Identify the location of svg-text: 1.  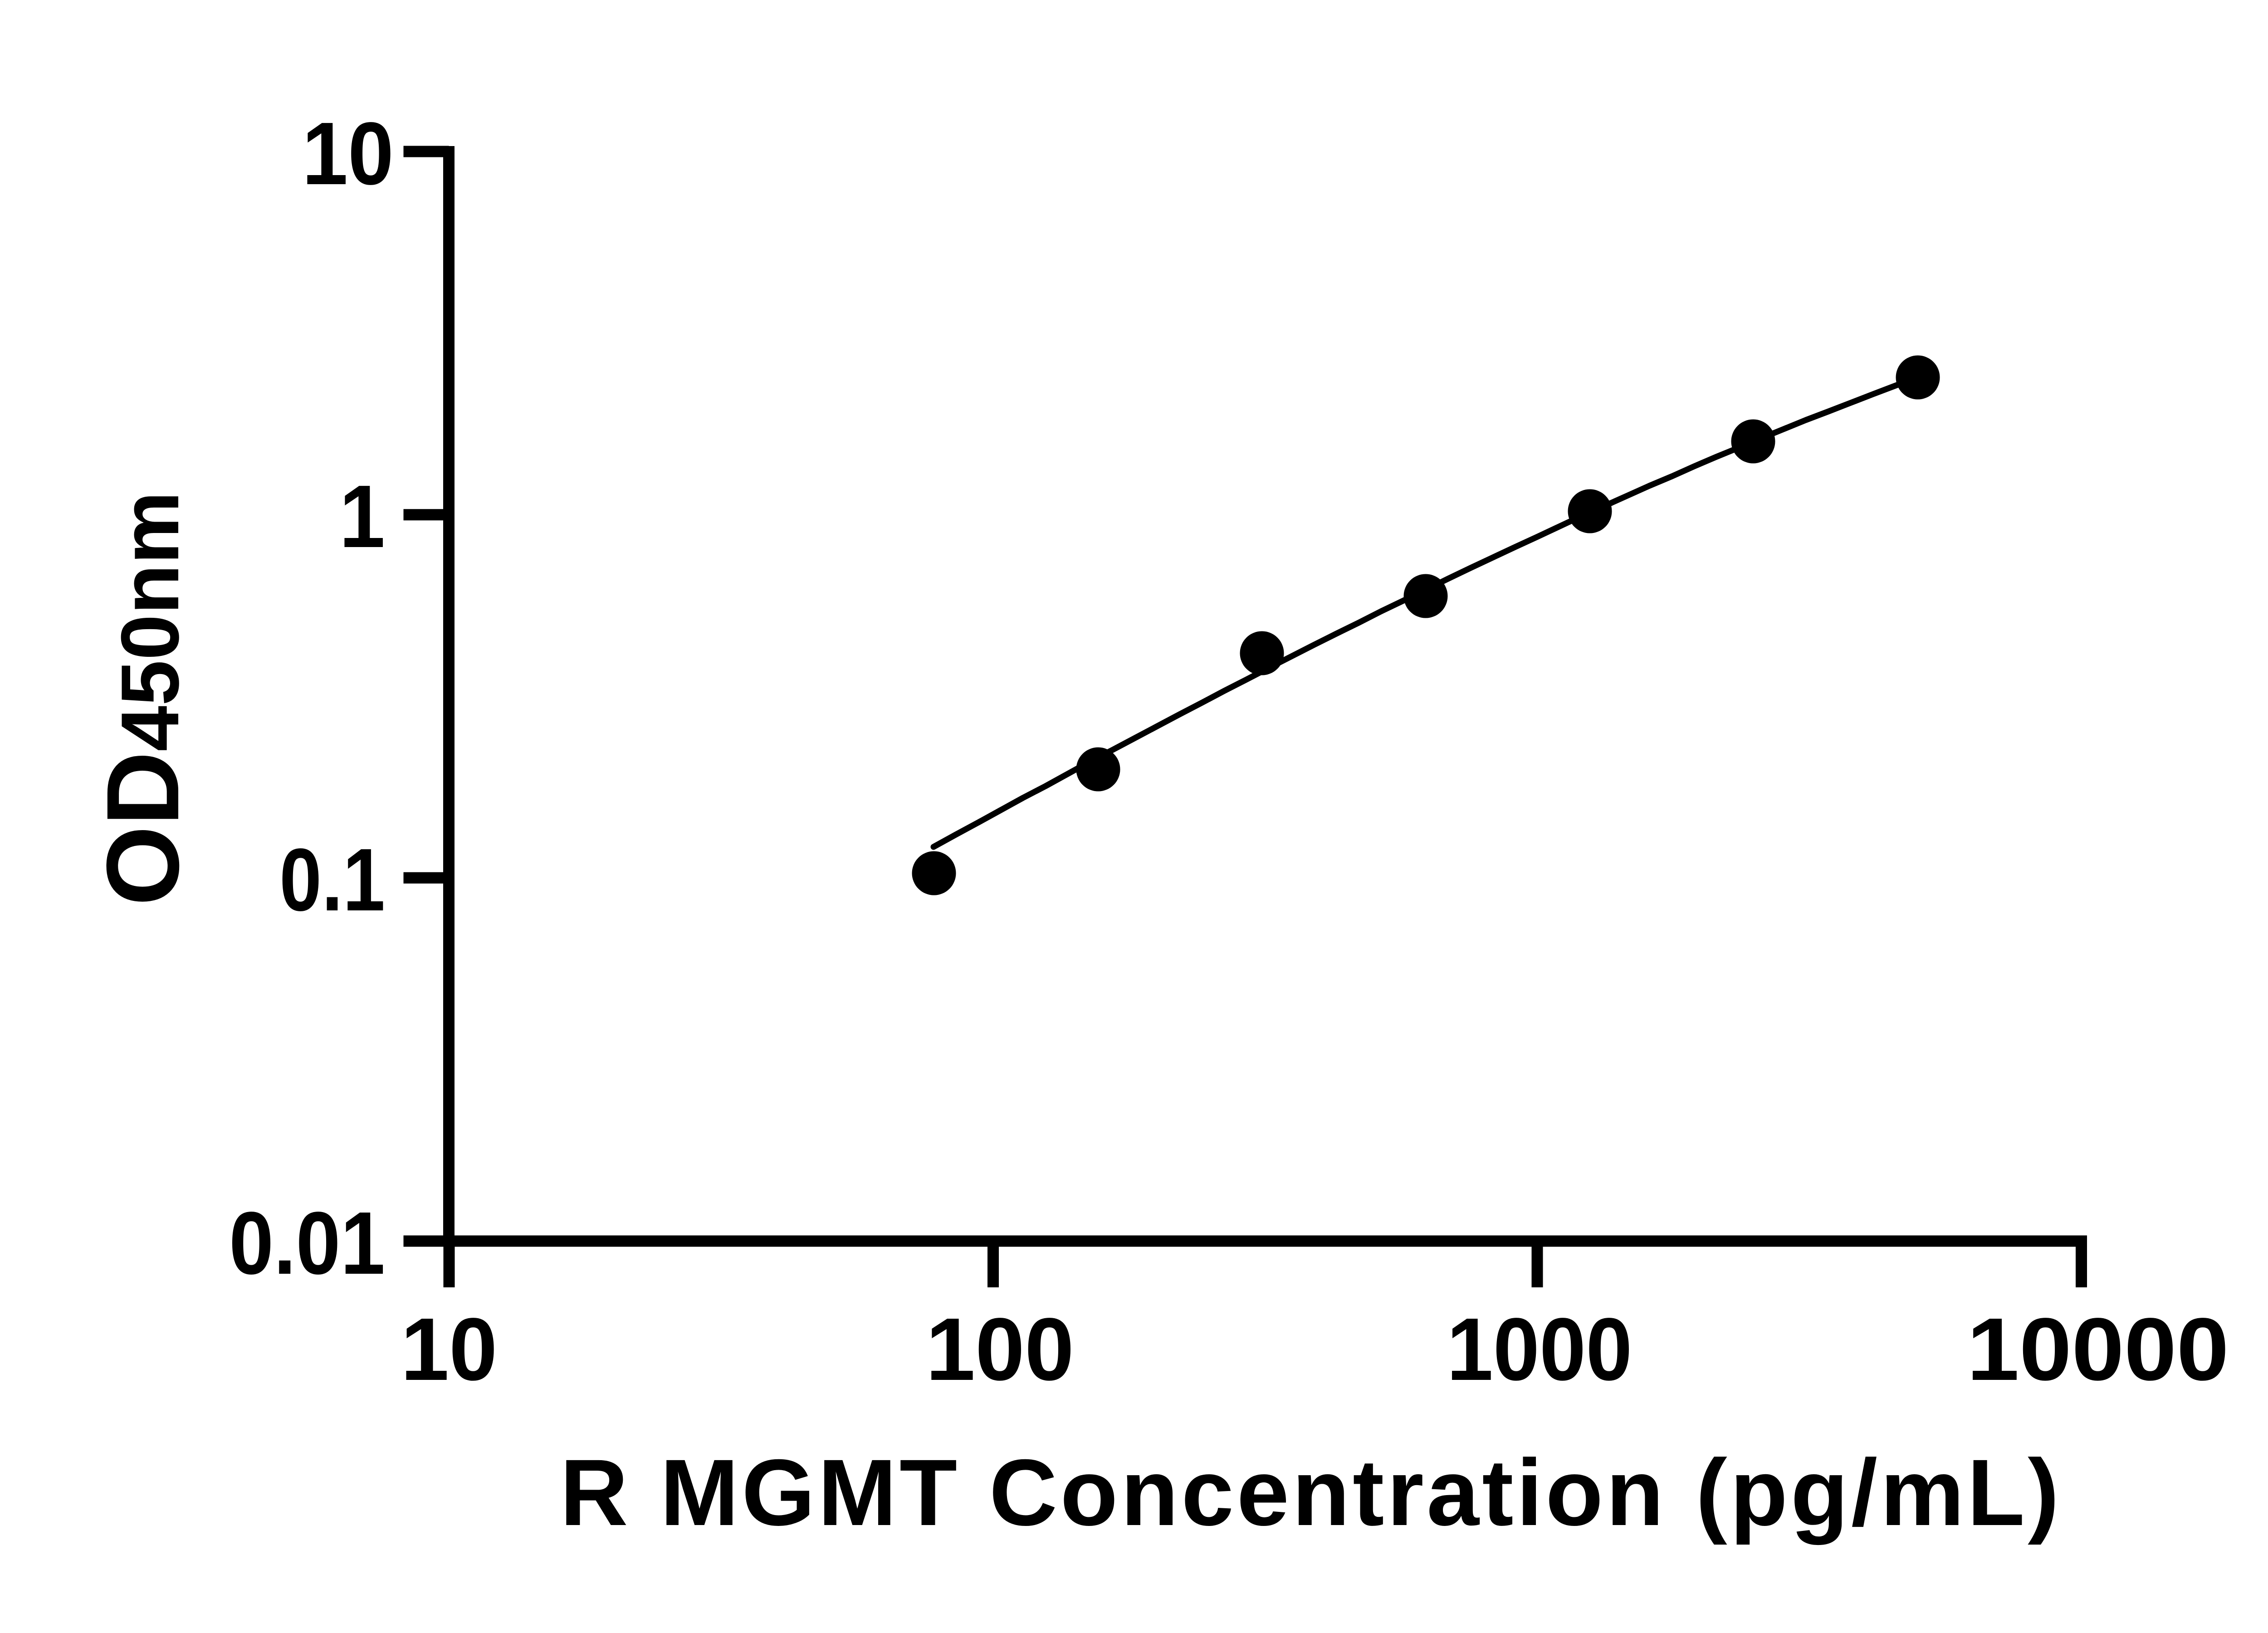
(362, 516).